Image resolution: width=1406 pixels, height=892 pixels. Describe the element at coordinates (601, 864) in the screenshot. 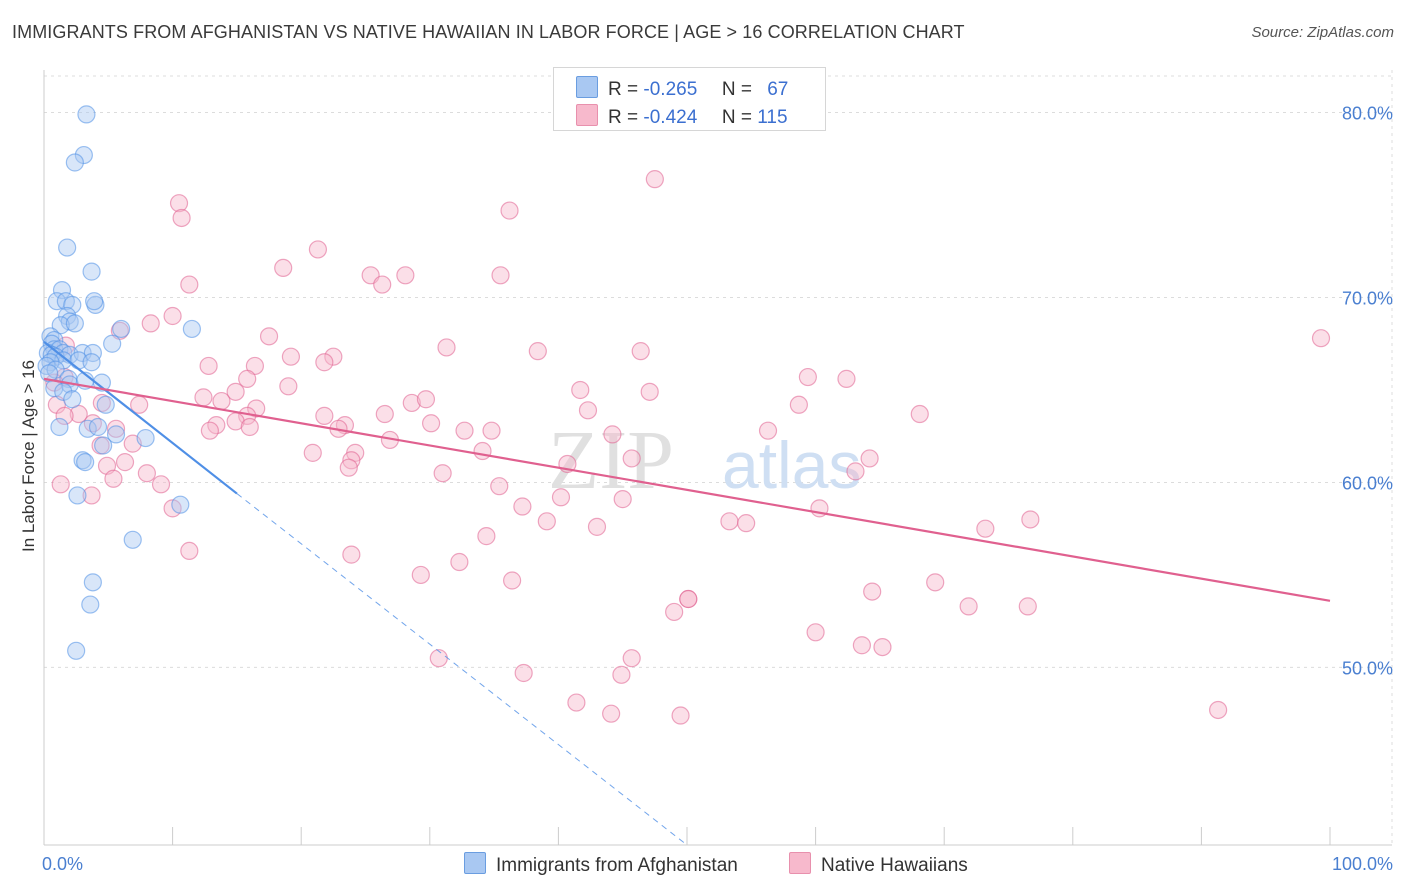

I see `legend-item-afghanistan: Immigrants from Afghanistan` at that location.